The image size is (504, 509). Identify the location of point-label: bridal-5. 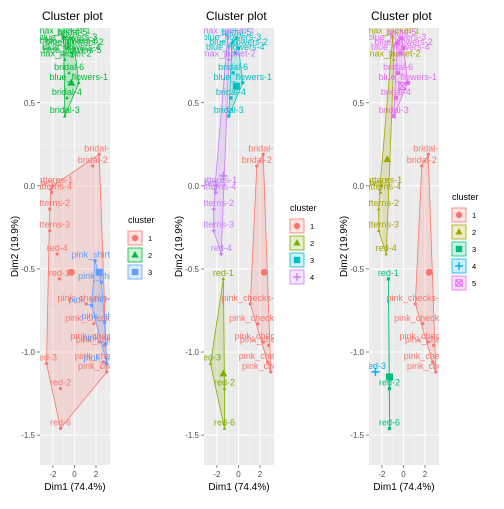
(401, 32).